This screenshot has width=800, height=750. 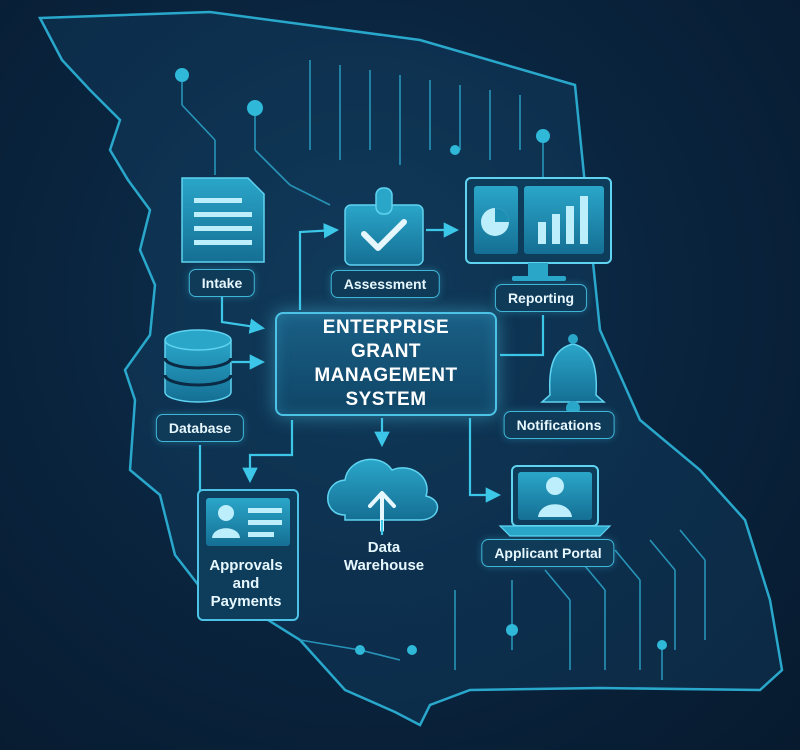 I want to click on arrow-intake-to-core, so click(x=243, y=312).